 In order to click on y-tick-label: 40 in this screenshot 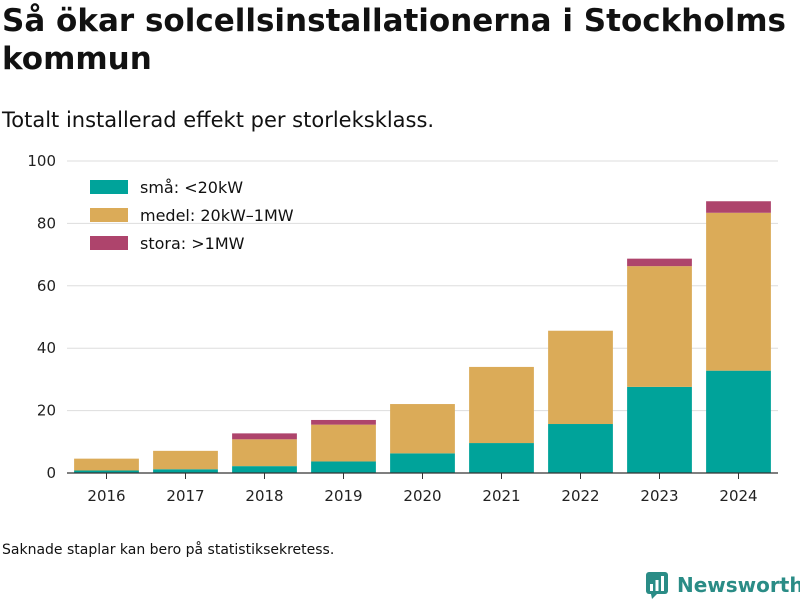, I will do `click(46, 348)`.